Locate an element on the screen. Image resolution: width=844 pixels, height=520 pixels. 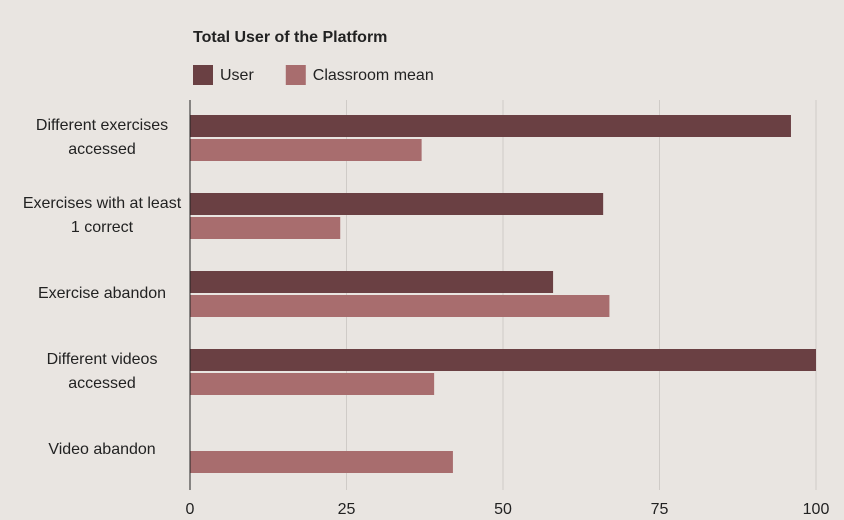
y-tick-label: Video abandon is located at coordinates (102, 449).